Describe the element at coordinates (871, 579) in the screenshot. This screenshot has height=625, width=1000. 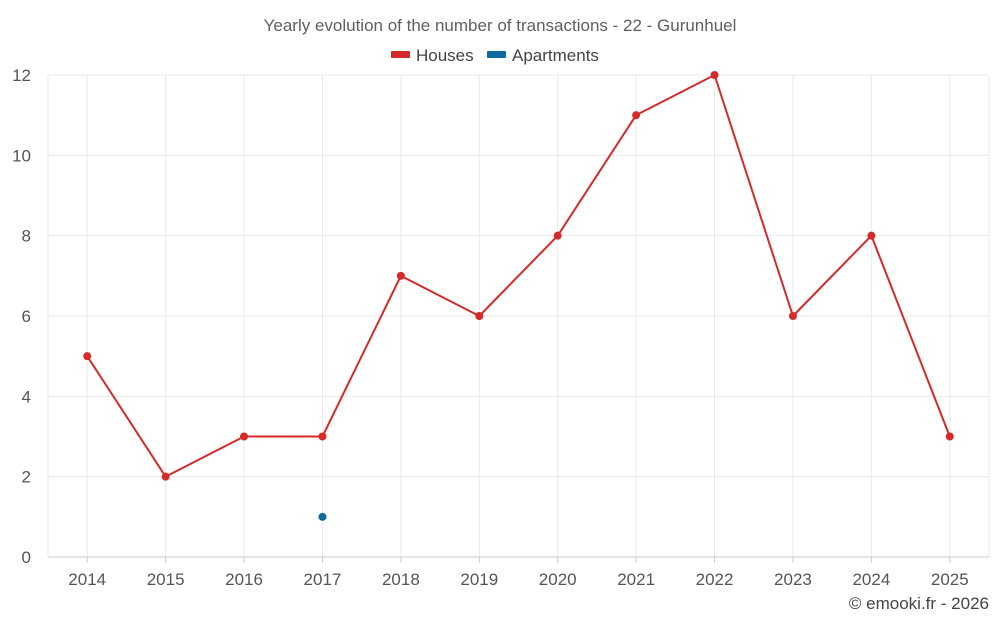
I see `x-tick-label: 2024` at that location.